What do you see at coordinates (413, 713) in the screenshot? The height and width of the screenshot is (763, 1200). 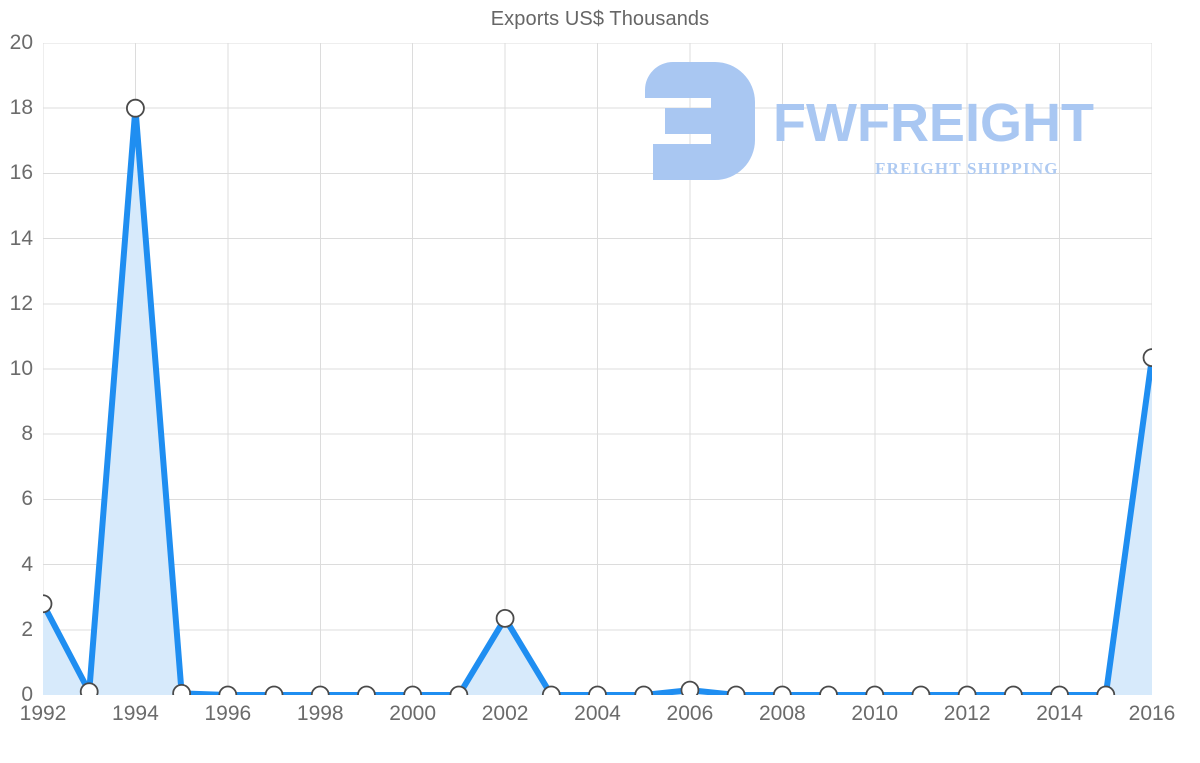 I see `x-axis-tick-label: 2000` at bounding box center [413, 713].